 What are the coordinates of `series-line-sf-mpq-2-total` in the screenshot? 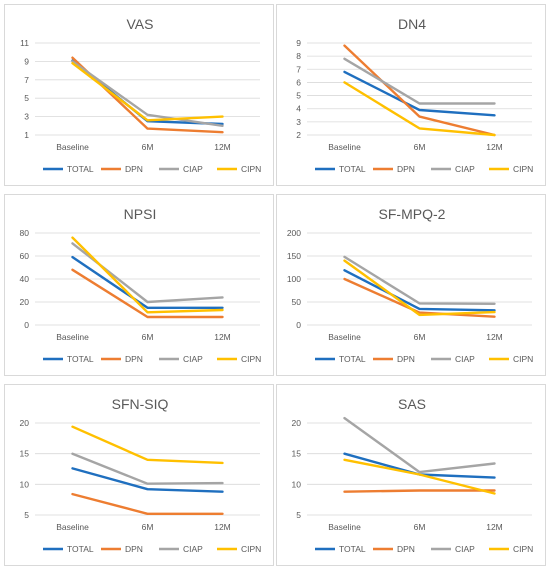 It's located at (419, 290).